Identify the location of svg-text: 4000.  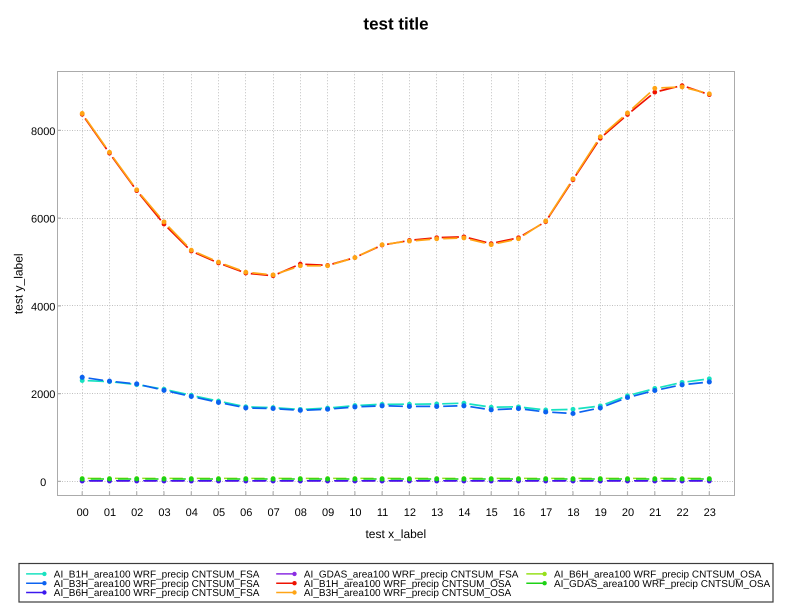
(43, 307).